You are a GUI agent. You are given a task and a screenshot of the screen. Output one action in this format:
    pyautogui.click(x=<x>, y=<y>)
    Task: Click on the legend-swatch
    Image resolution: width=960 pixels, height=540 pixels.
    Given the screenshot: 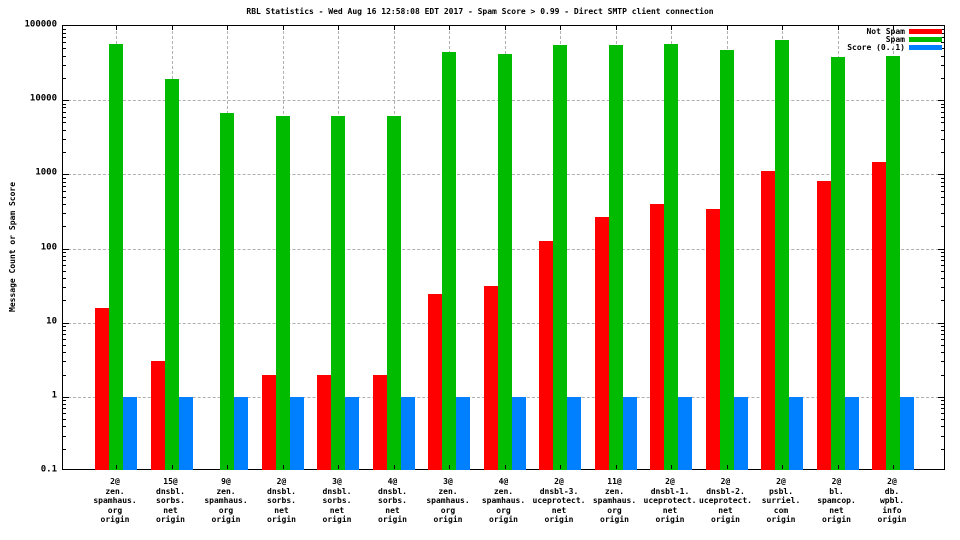 What is the action you would take?
    pyautogui.click(x=925, y=47)
    